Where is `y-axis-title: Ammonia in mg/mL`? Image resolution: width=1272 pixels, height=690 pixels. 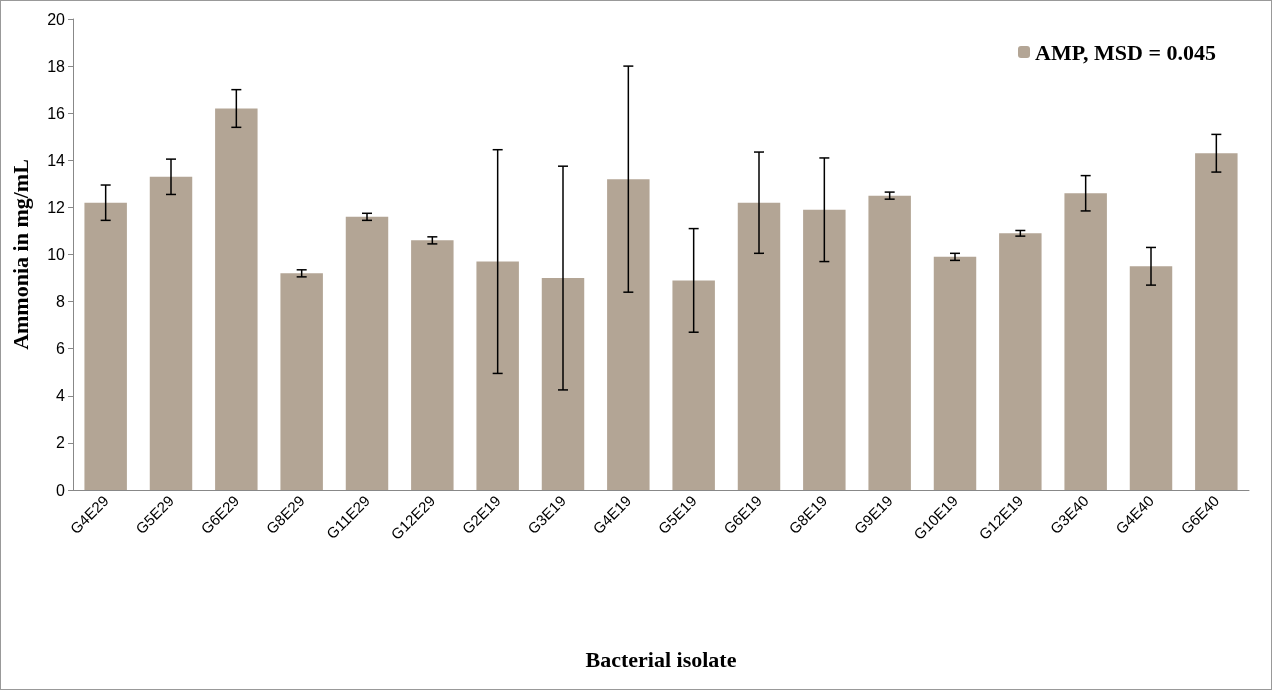 y-axis-title: Ammonia in mg/mL is located at coordinates (20, 254).